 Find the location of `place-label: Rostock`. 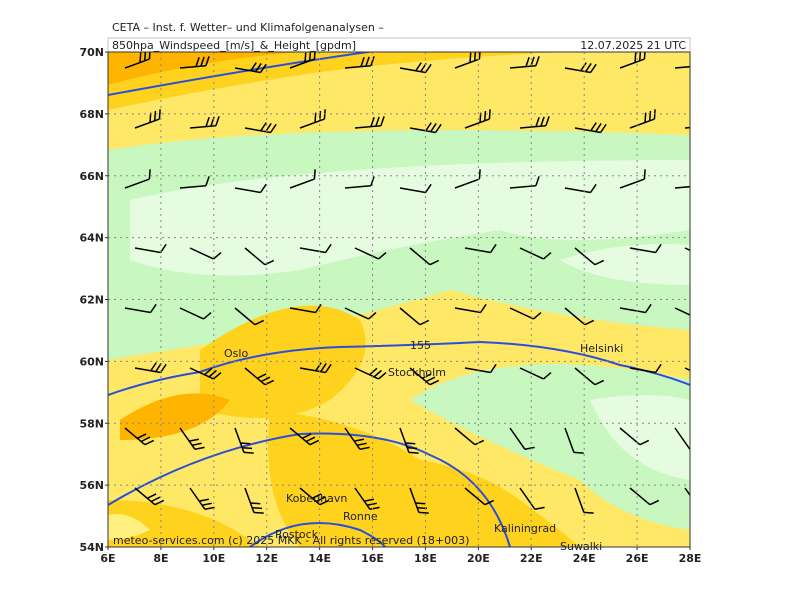

place-label: Rostock is located at coordinates (297, 534).